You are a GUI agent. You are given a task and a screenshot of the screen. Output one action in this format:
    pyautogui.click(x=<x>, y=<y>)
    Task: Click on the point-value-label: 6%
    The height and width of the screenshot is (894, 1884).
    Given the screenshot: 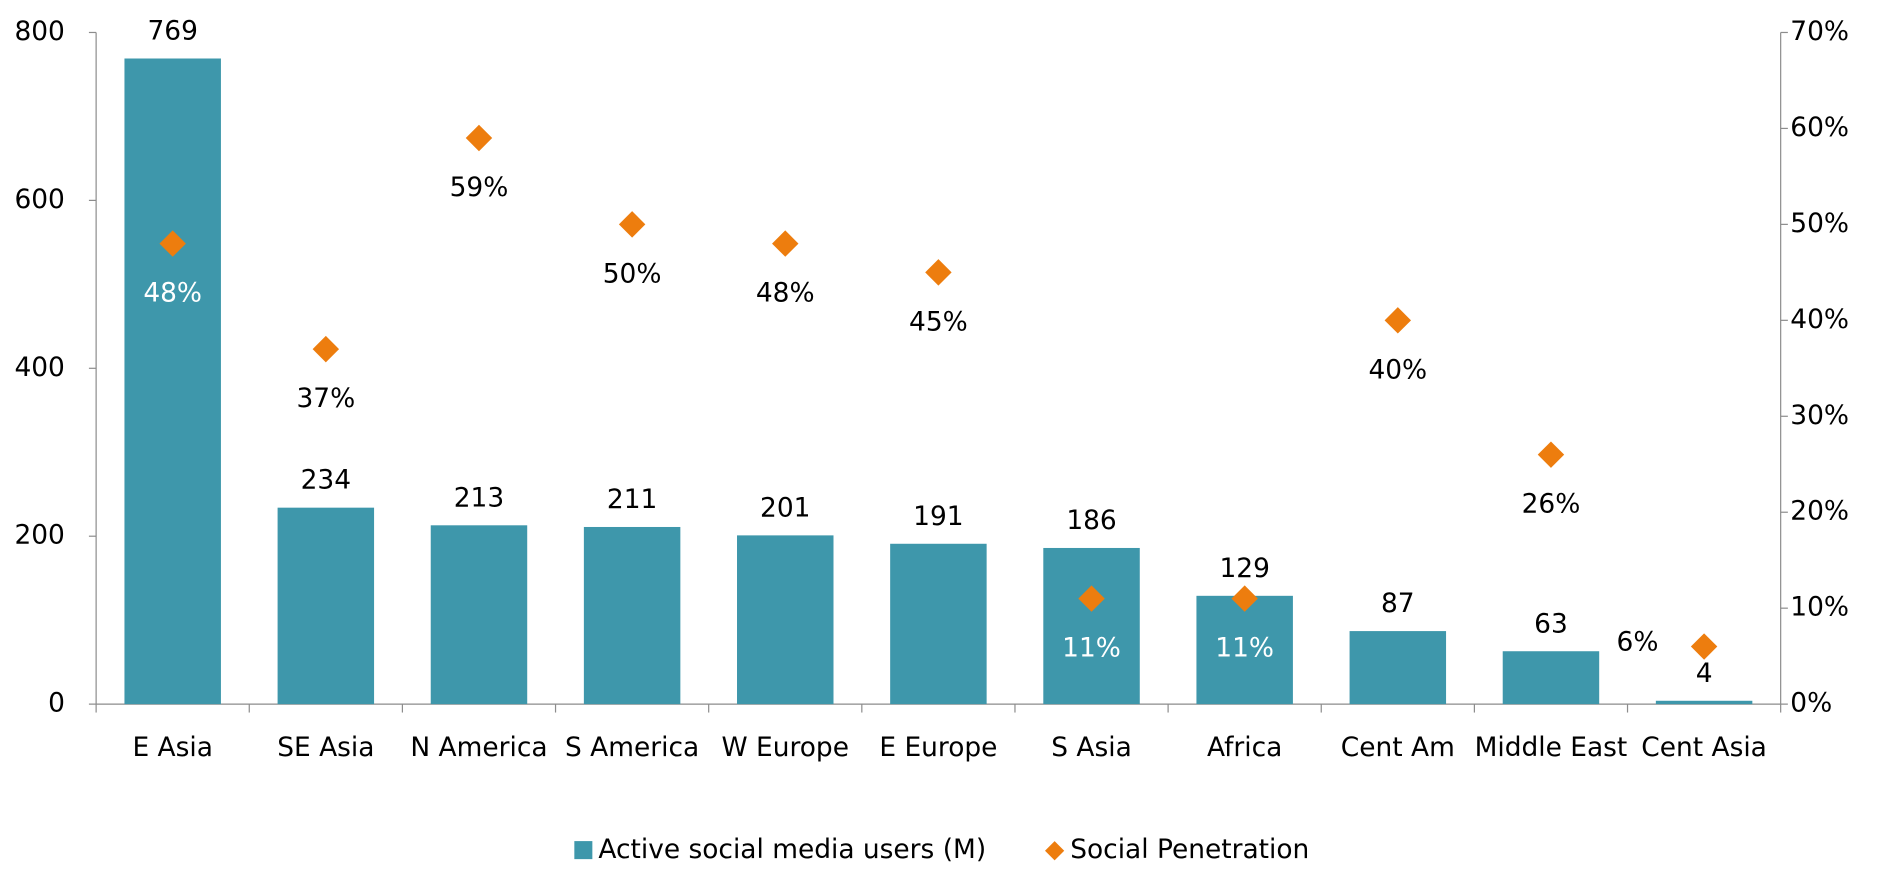 What is the action you would take?
    pyautogui.click(x=1638, y=641)
    